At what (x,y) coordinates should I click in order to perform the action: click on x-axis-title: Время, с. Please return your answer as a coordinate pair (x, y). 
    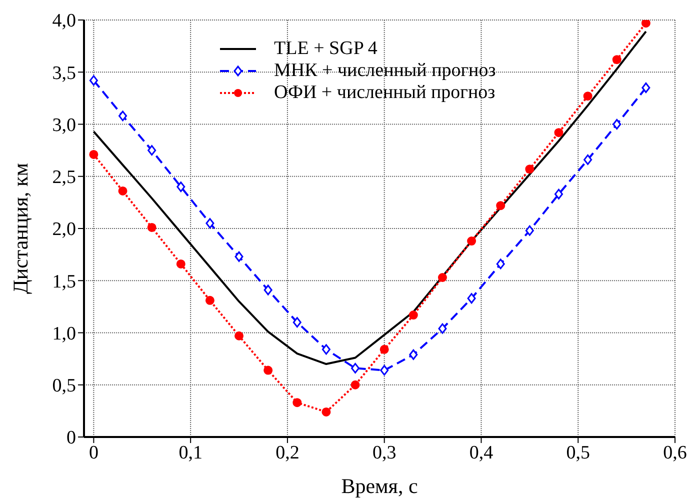
    Looking at the image, I should click on (379, 486).